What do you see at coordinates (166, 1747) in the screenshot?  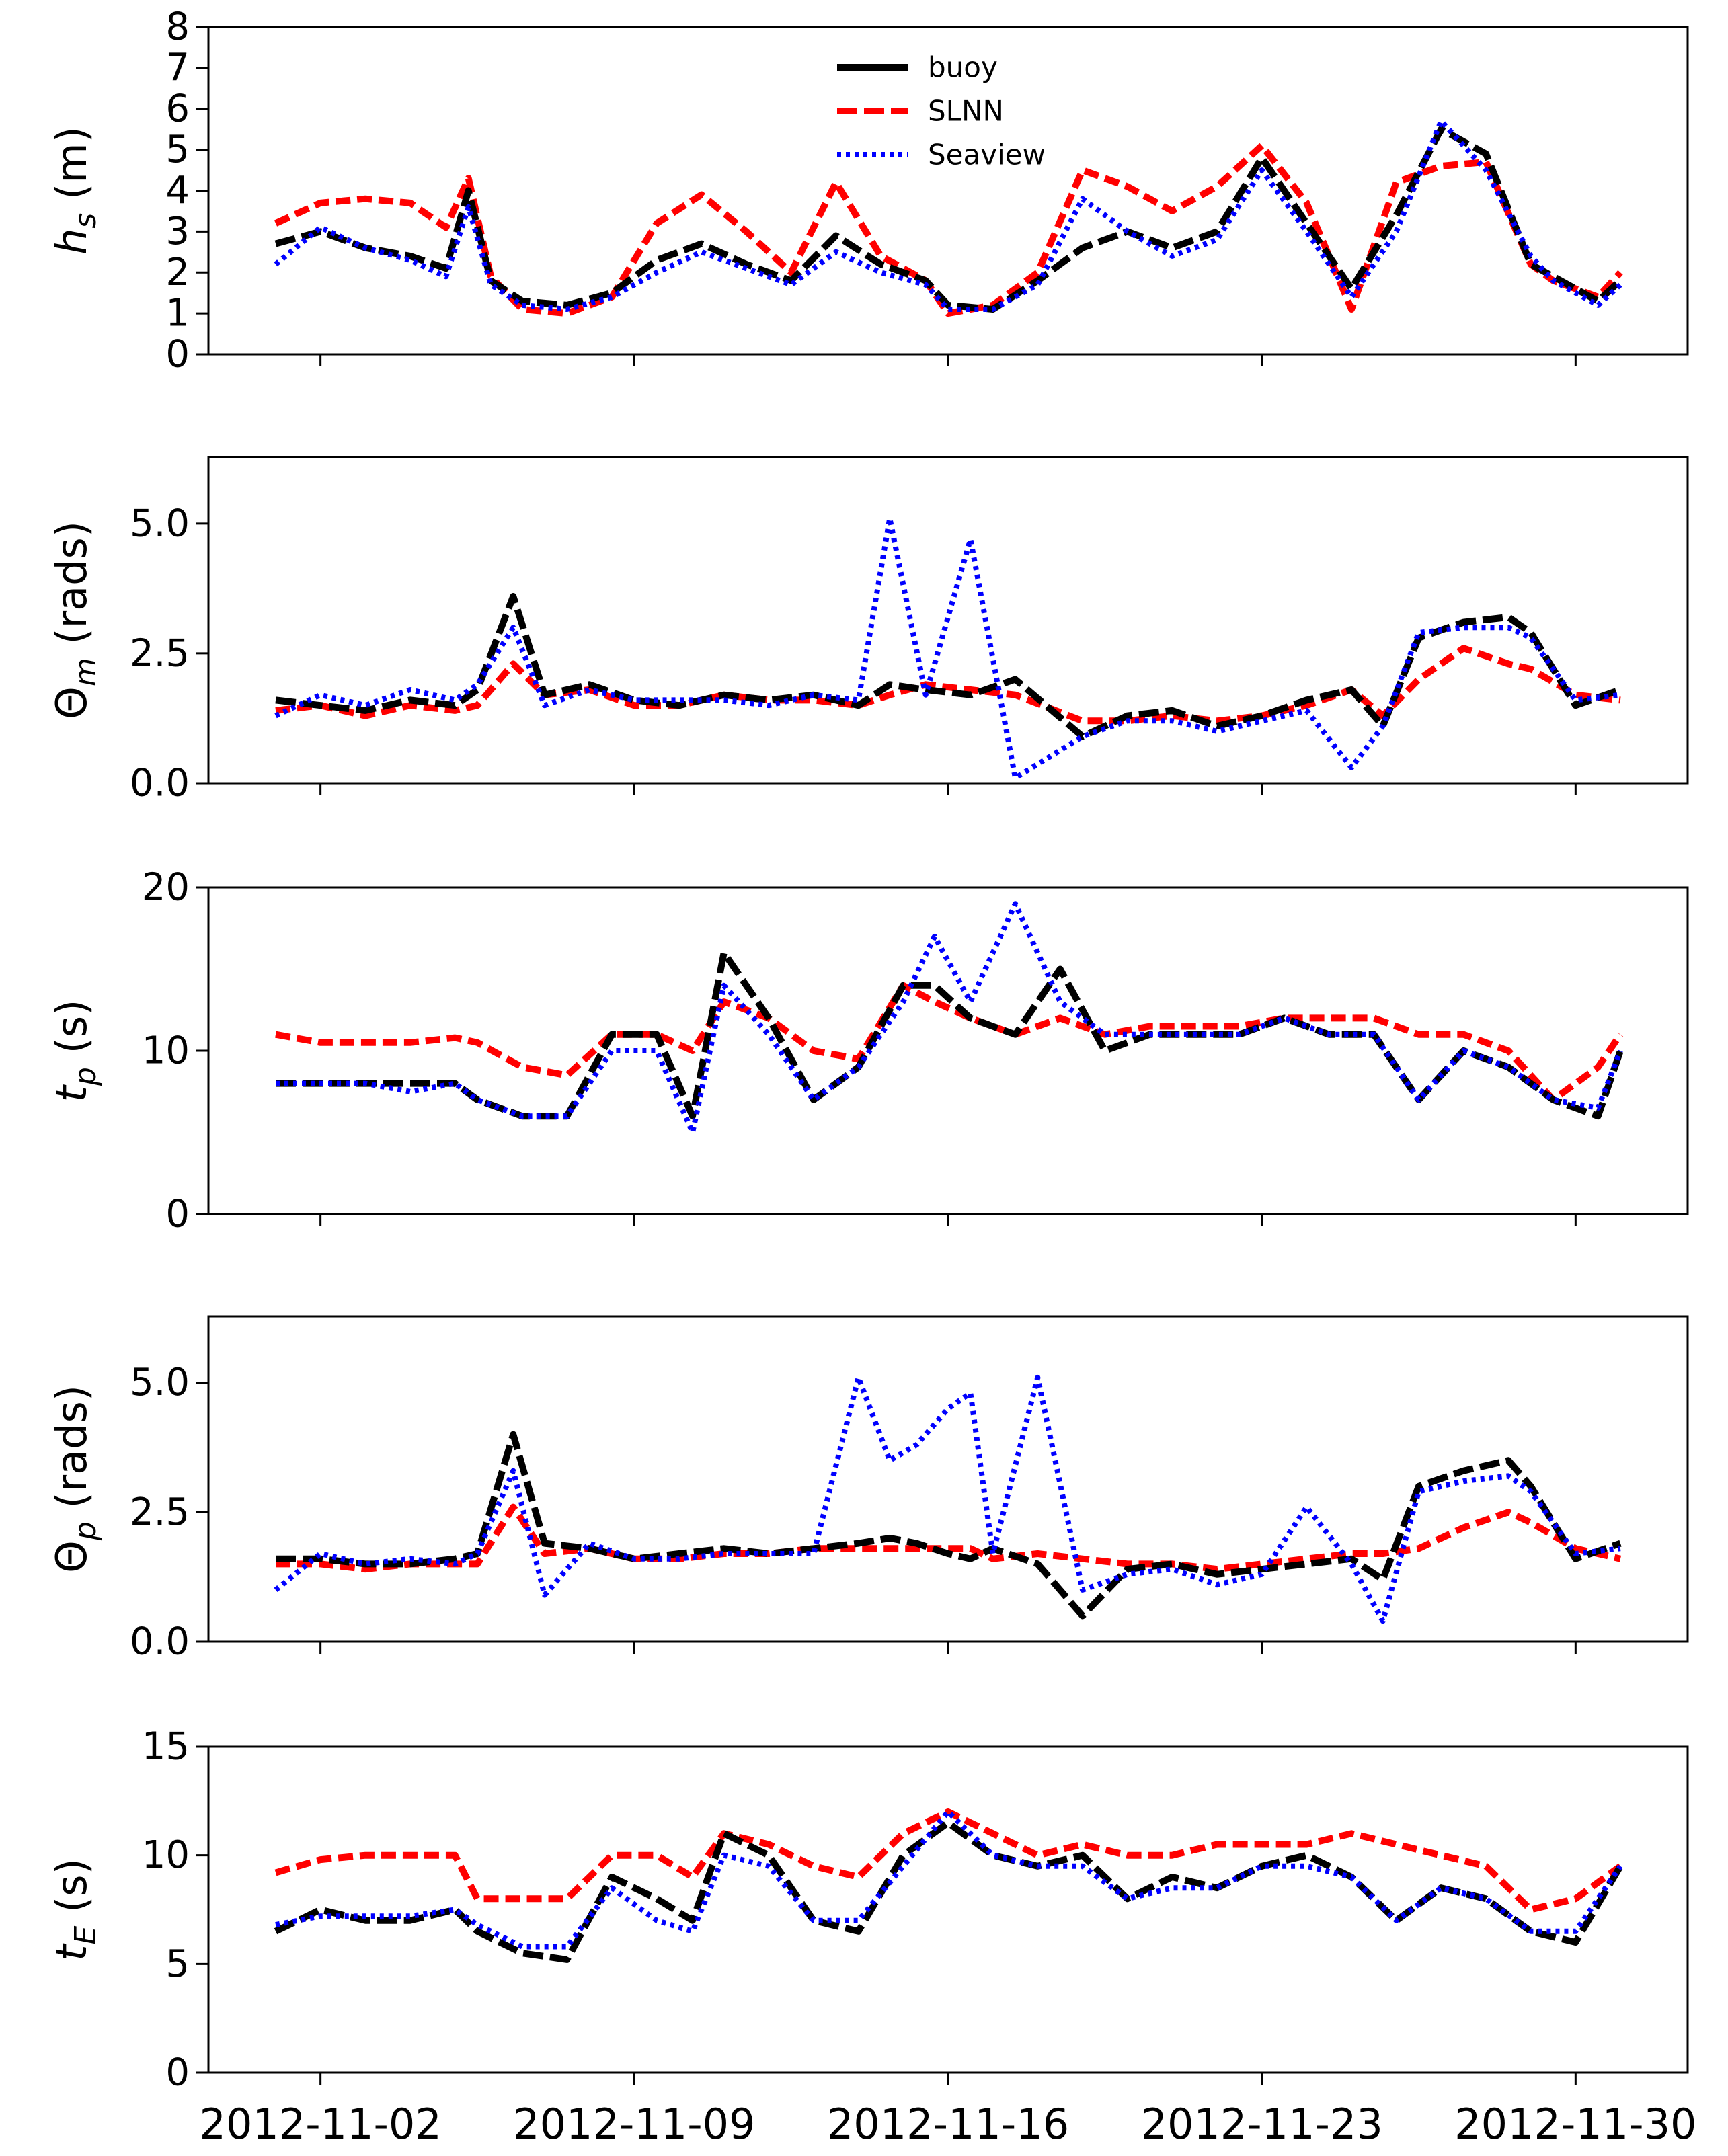 I see `y-tick-label: 15` at bounding box center [166, 1747].